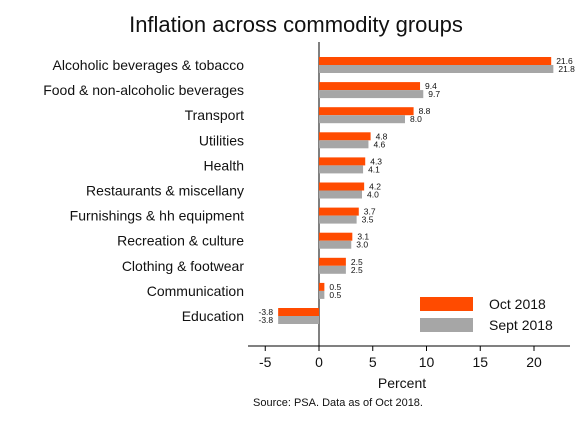 This screenshot has height=426, width=586. What do you see at coordinates (434, 94) in the screenshot?
I see `data-label: 9.7` at bounding box center [434, 94].